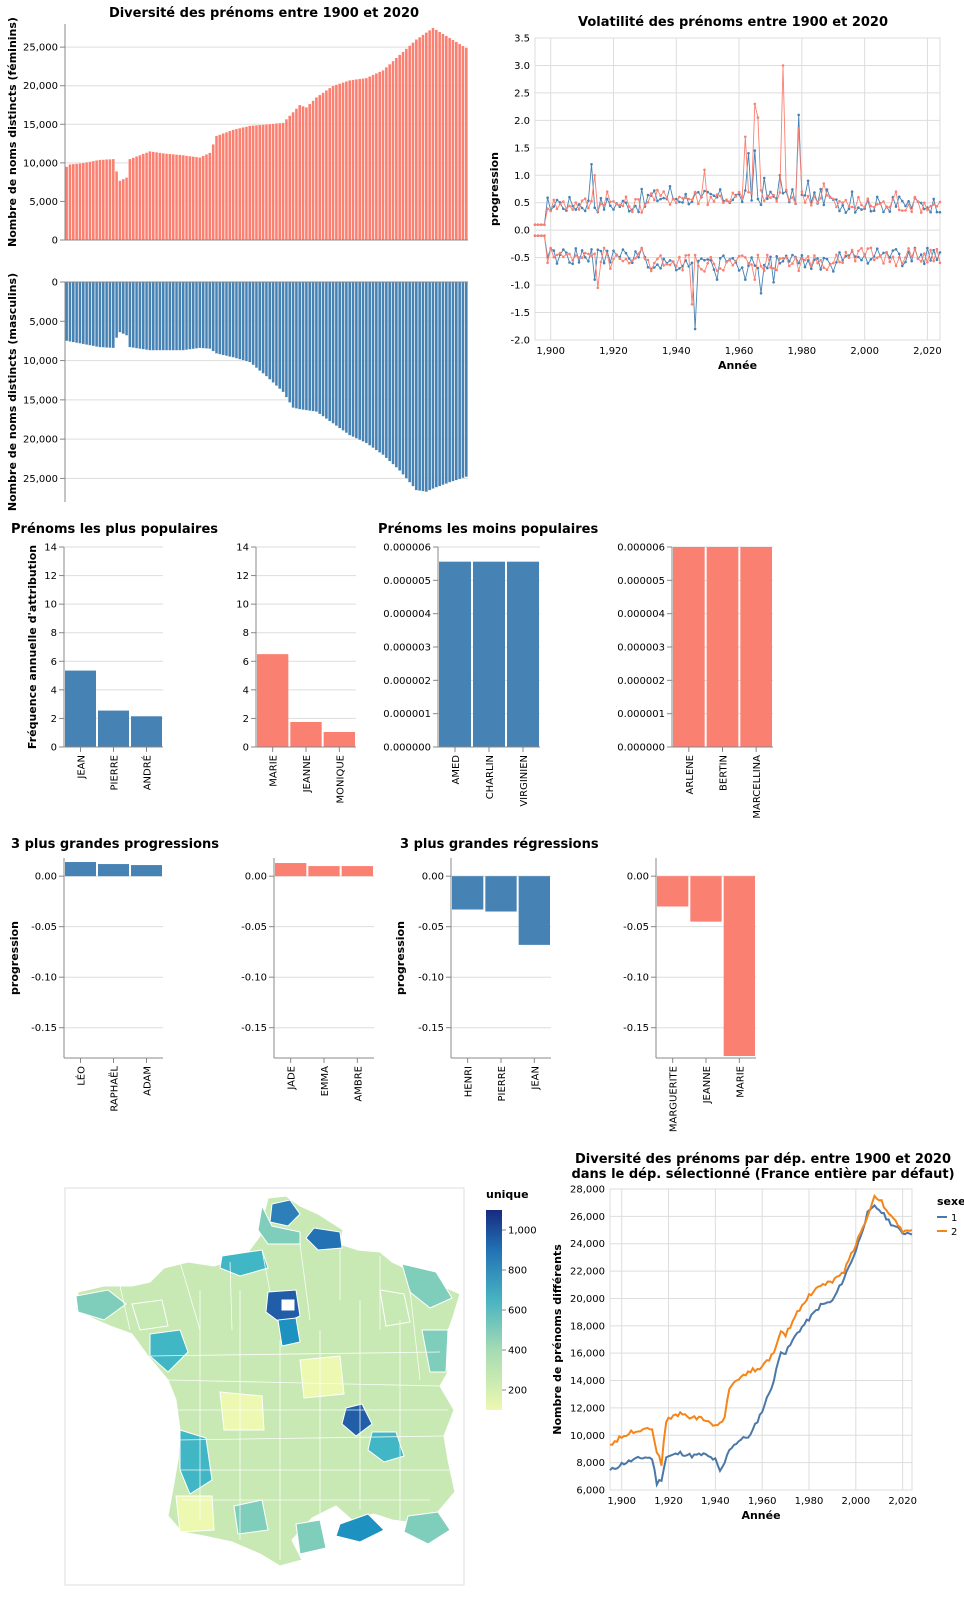 Image resolution: width=964 pixels, height=1597 pixels. Describe the element at coordinates (44, 1028) in the screenshot. I see `y-tick-label: -0.15` at that location.